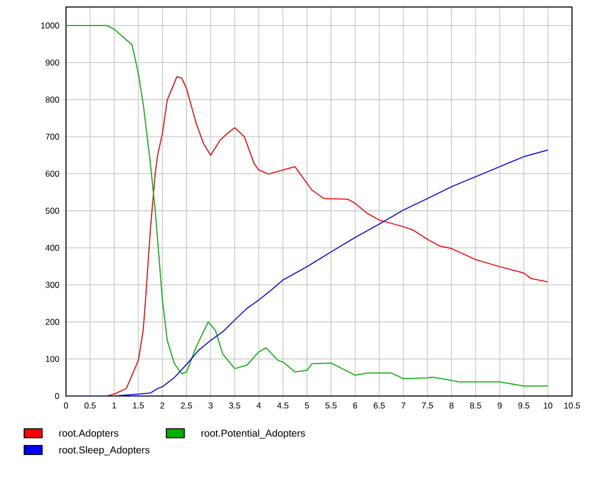 This screenshot has height=490, width=595. Describe the element at coordinates (53, 321) in the screenshot. I see `y-tick-label: 200` at that location.